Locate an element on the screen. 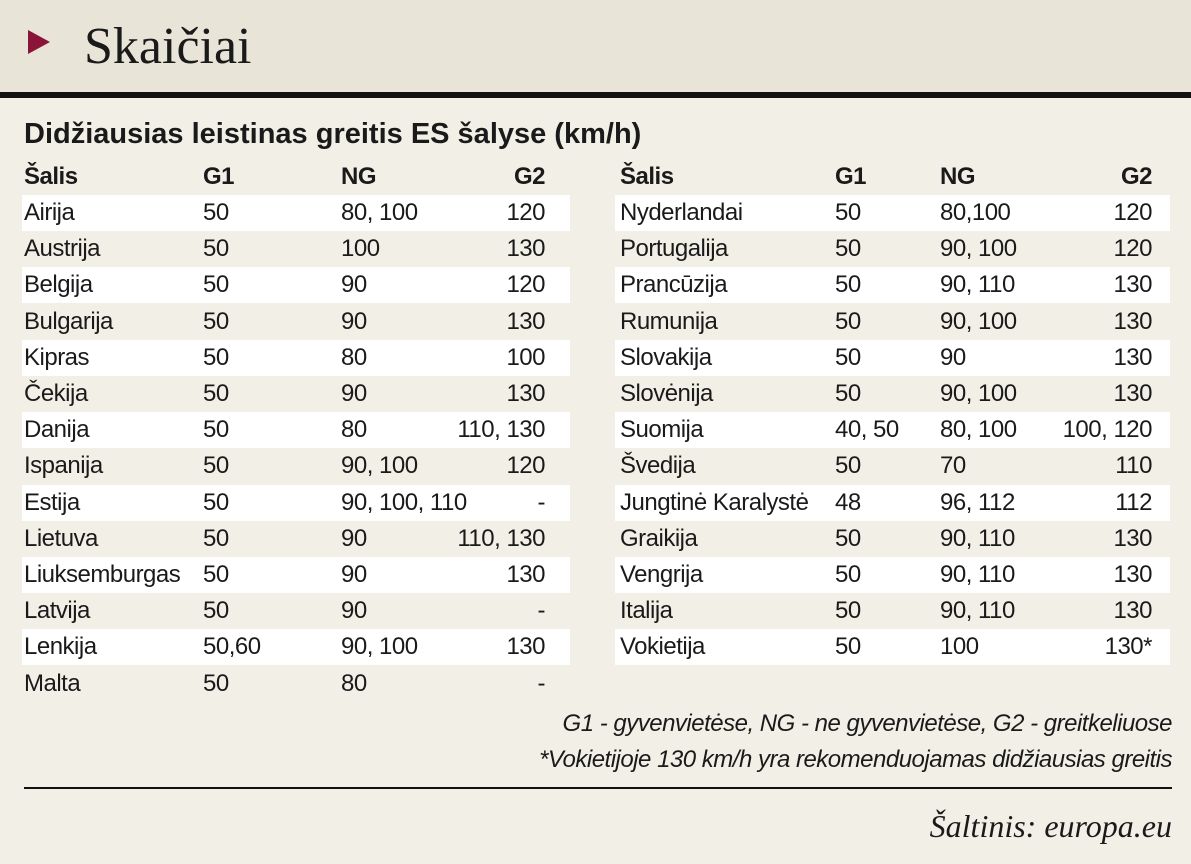  cell: Kipras is located at coordinates (57, 357).